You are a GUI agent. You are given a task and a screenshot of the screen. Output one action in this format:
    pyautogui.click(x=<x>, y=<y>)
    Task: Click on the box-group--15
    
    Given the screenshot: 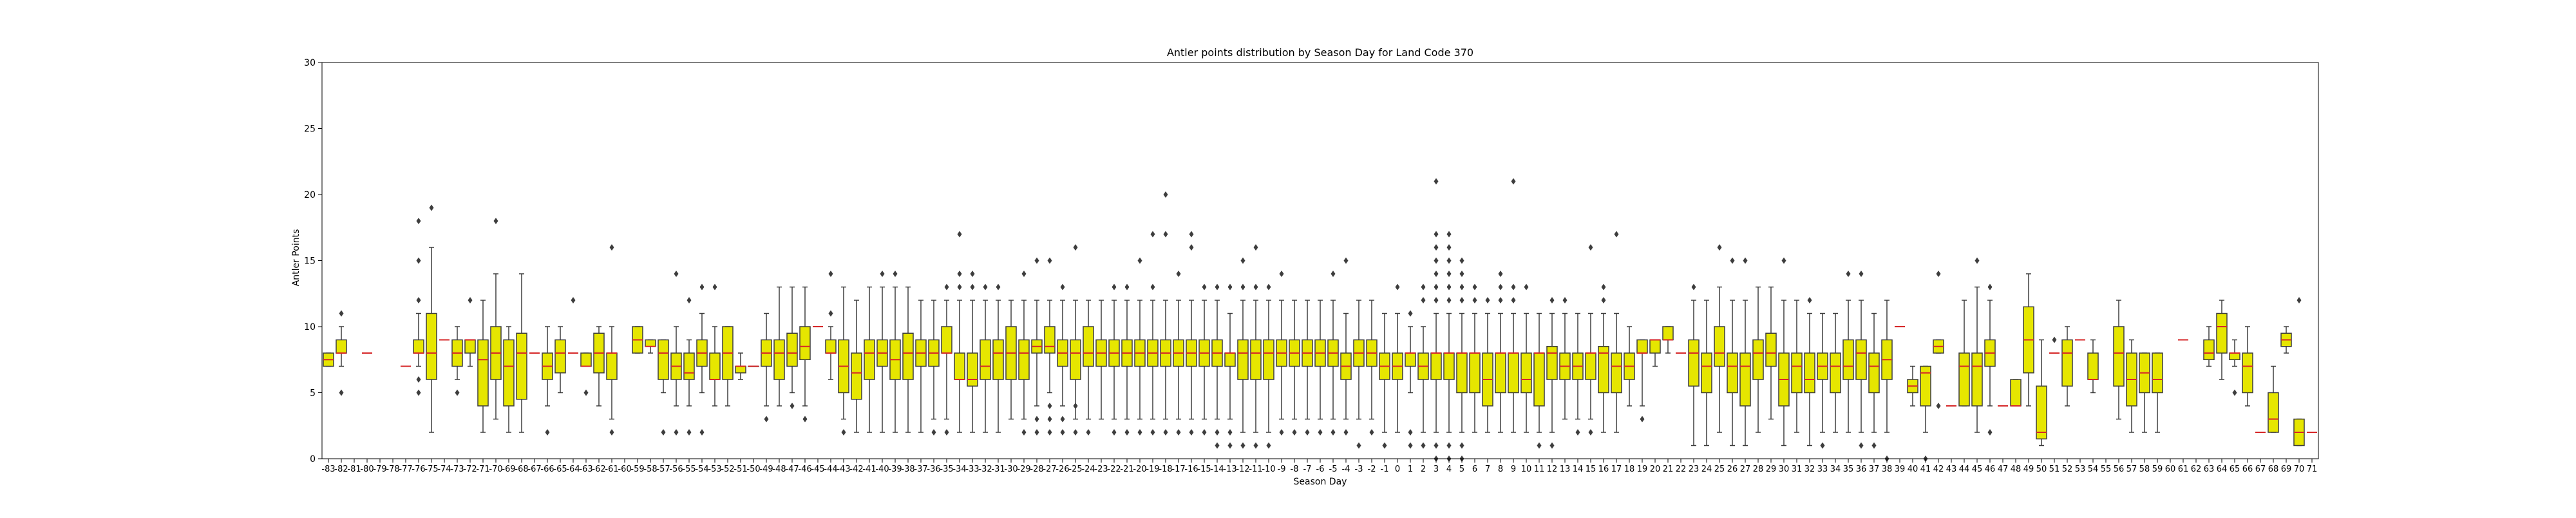 What is the action you would take?
    pyautogui.click(x=1204, y=360)
    